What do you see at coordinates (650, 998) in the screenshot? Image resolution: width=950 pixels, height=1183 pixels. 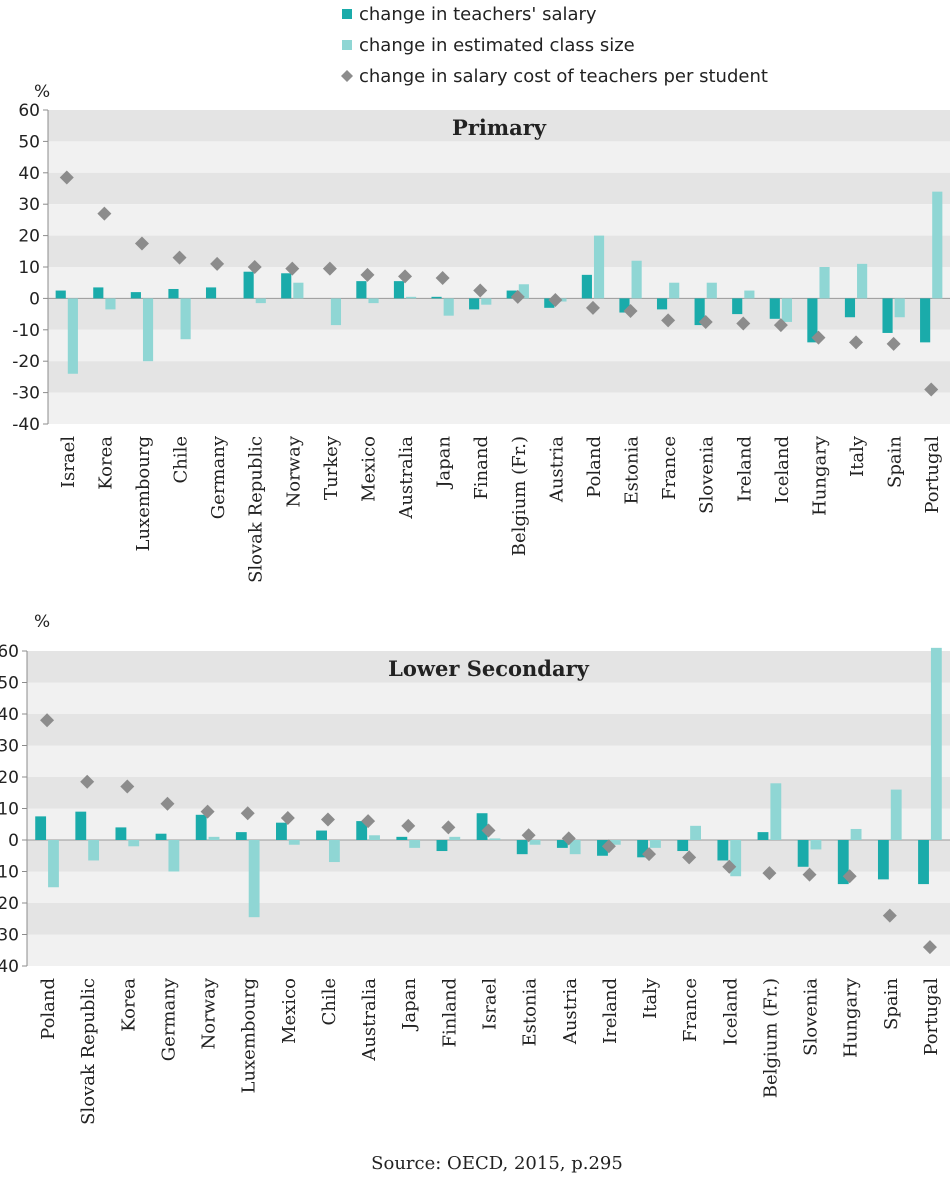 I see `category-label: Italy` at bounding box center [650, 998].